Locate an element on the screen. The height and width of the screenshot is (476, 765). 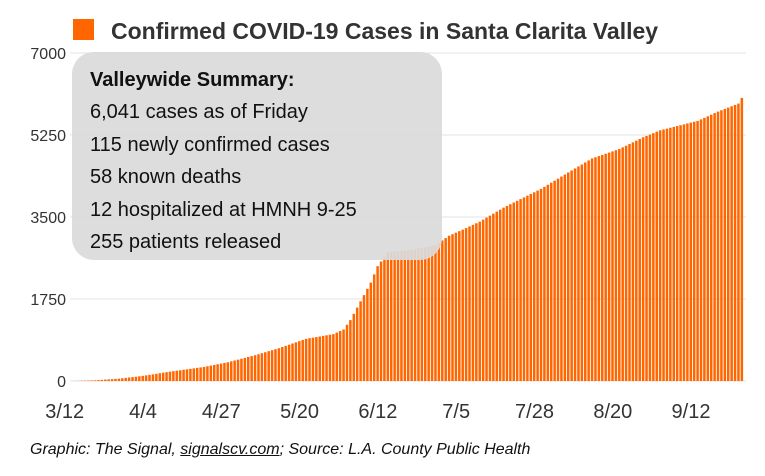
x-axis-ticks: 3/12 4/4 4/27 5/20 6/12 7/5 7/28 8/20 9/12 is located at coordinates (377, 412).